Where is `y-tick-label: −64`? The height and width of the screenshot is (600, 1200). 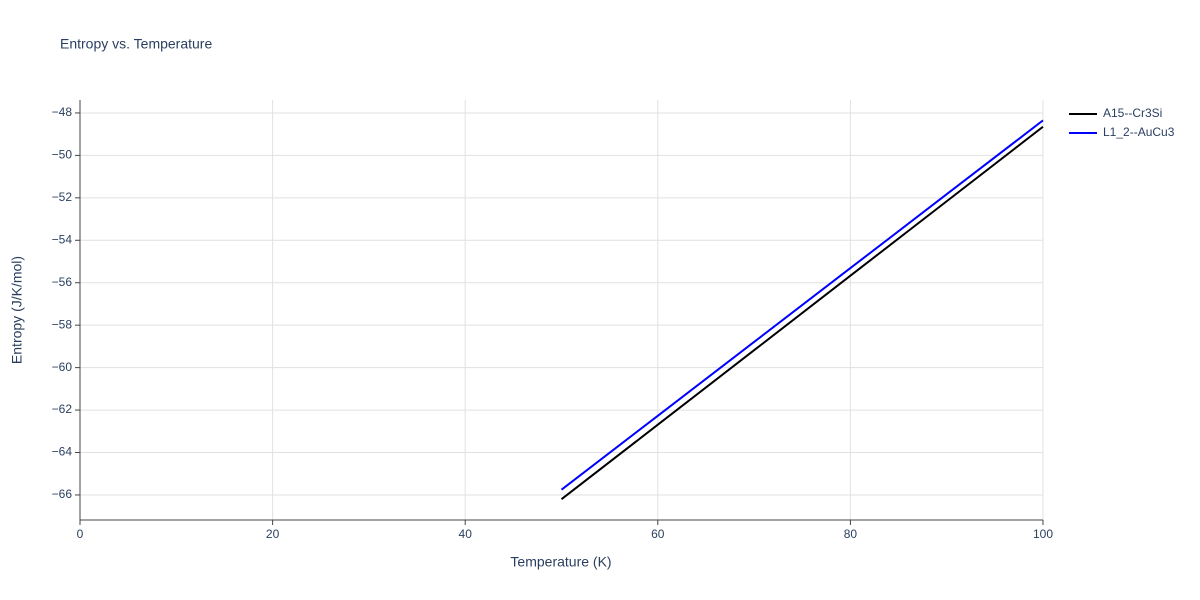
y-tick-label: −64 is located at coordinates (62, 452).